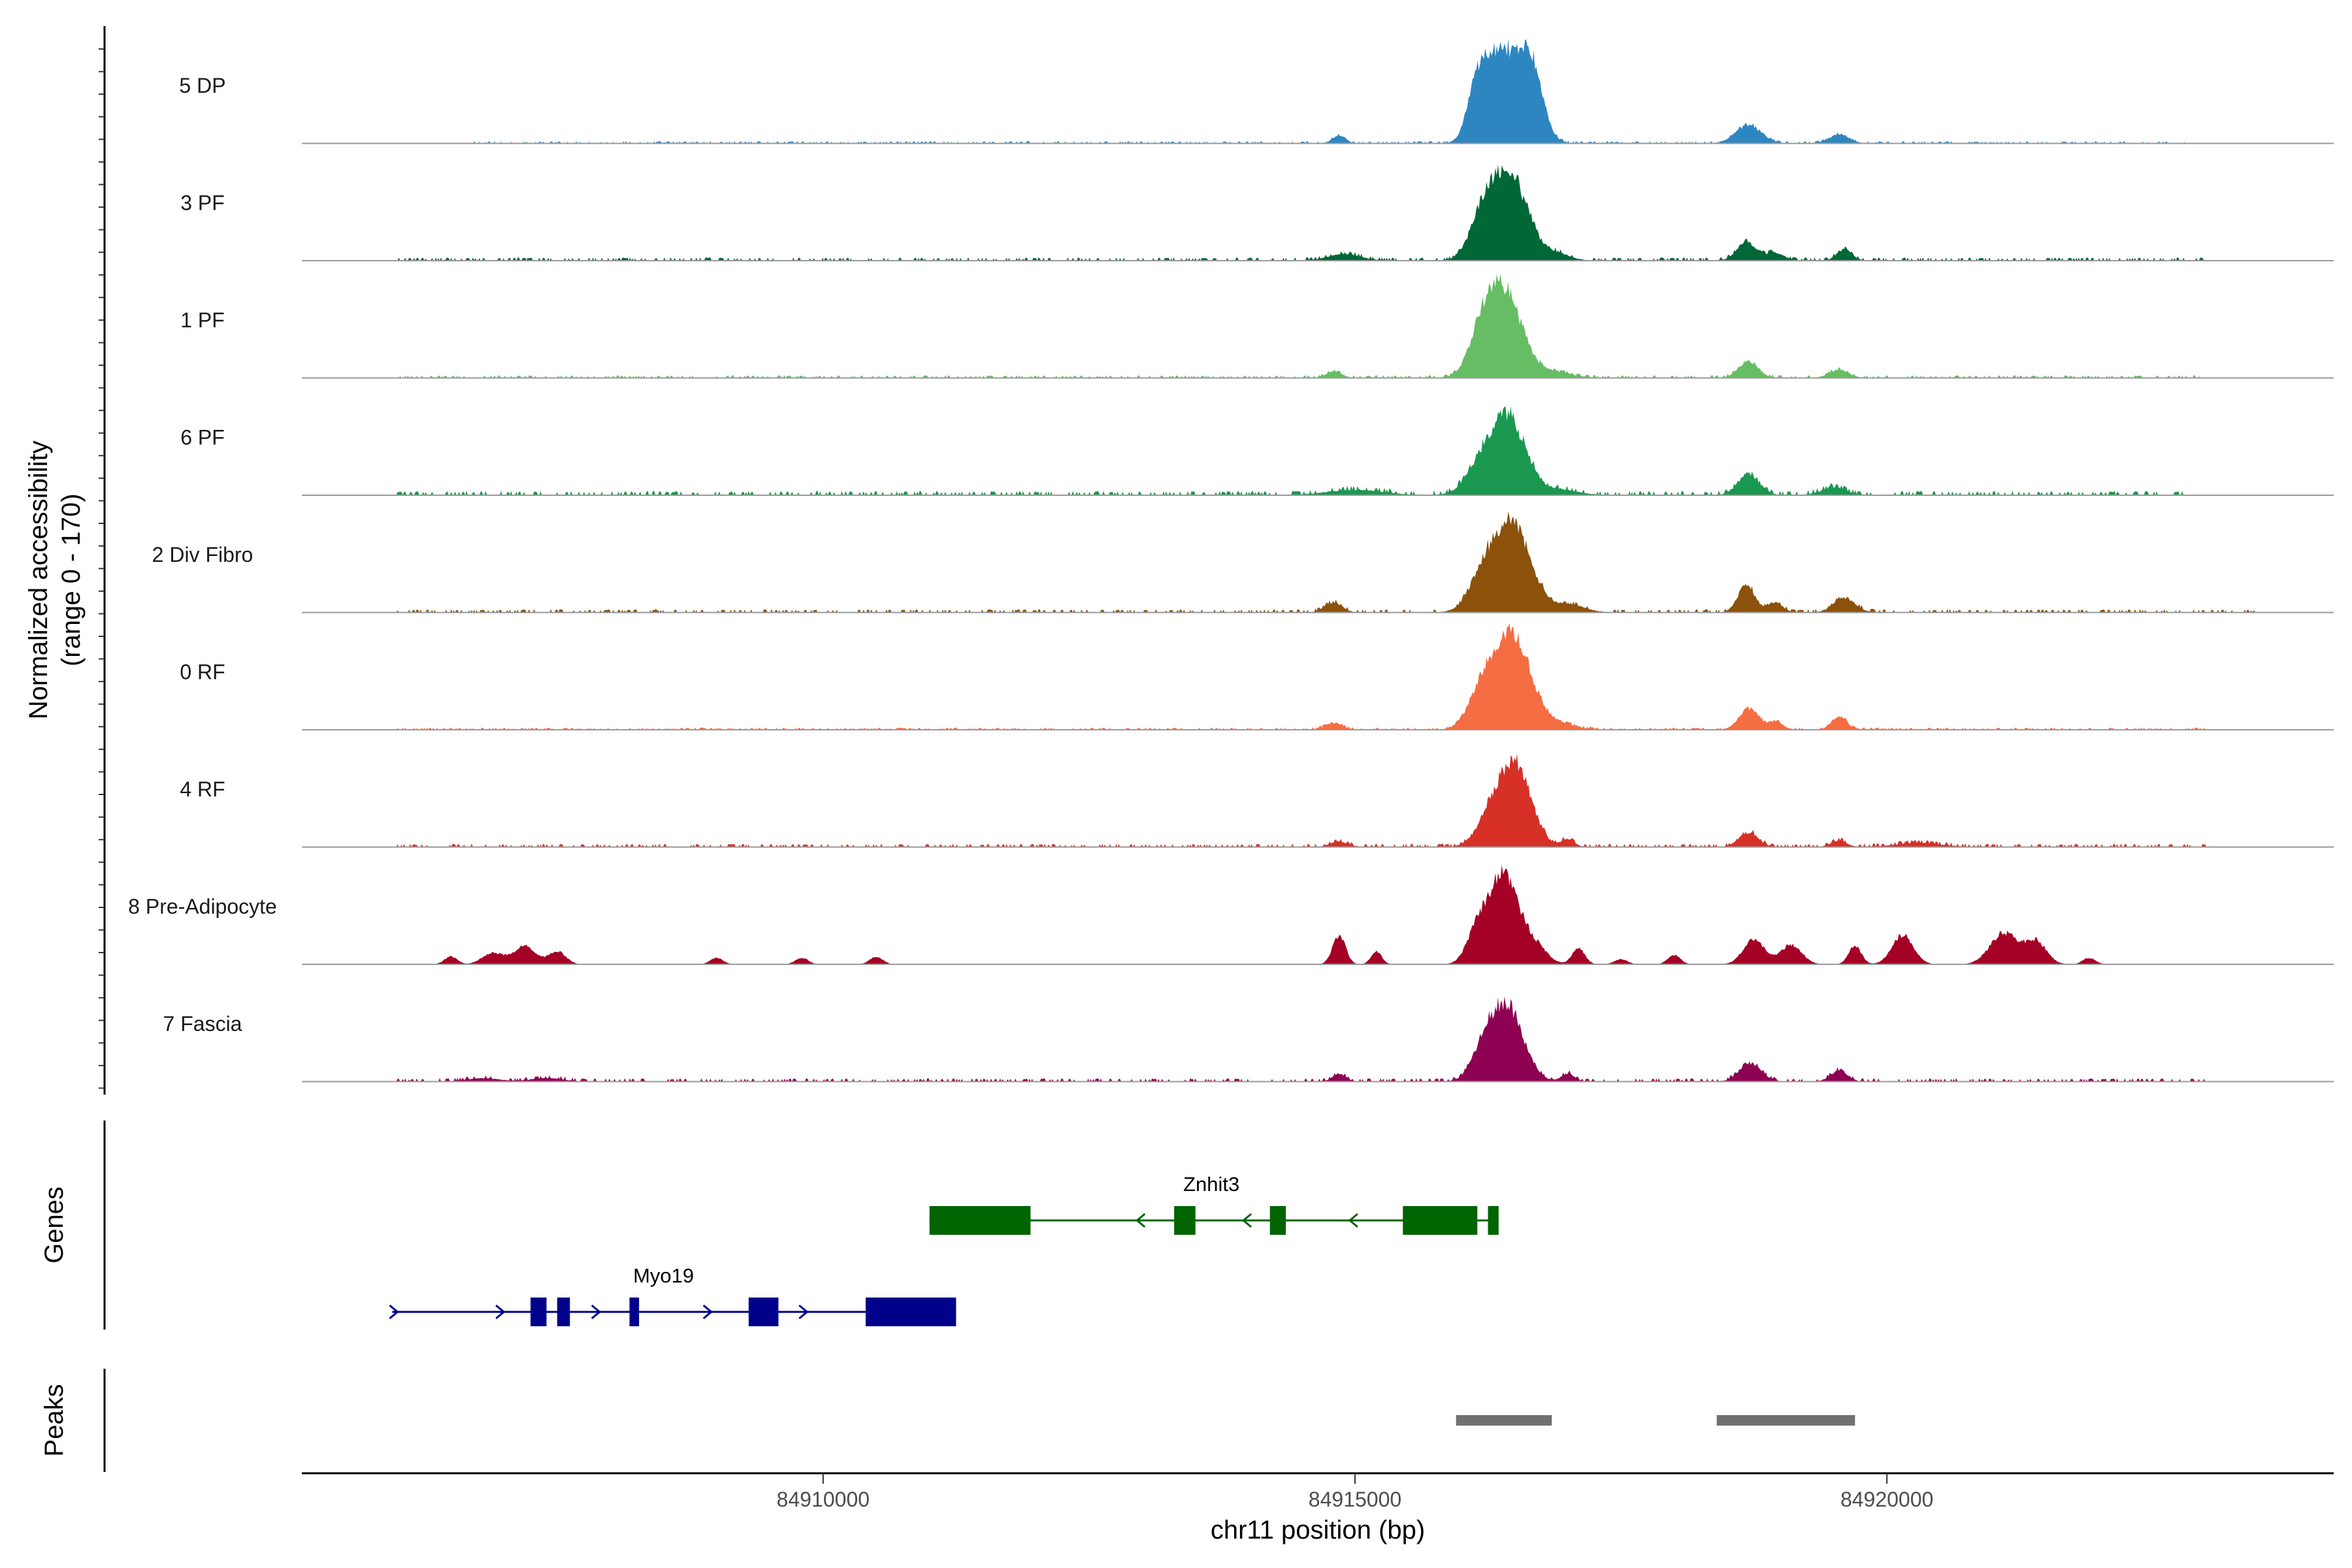 The image size is (2352, 1568). Describe the element at coordinates (202, 789) in the screenshot. I see `track-label: 4 RF` at that location.